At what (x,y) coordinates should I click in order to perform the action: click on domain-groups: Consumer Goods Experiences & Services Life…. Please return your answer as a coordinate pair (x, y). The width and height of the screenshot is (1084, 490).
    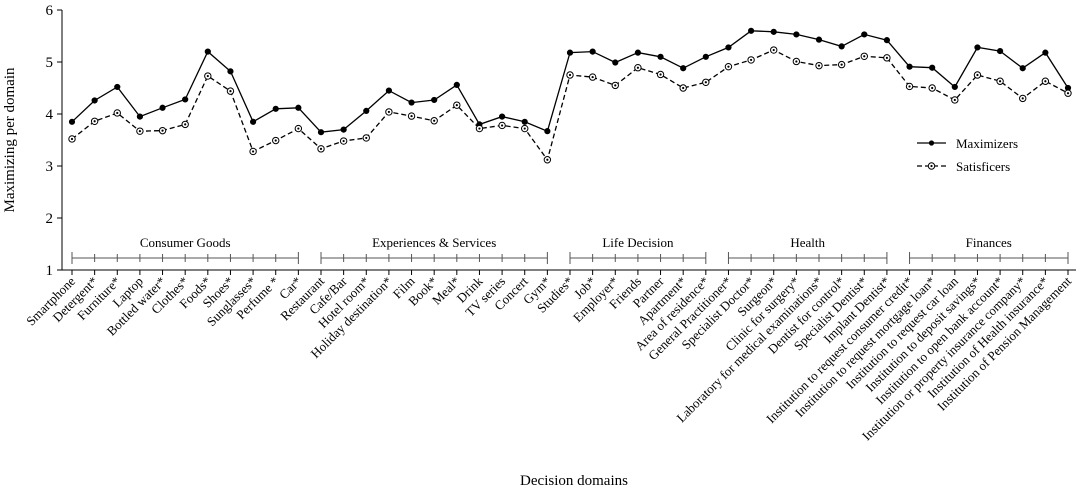
    Looking at the image, I should click on (570, 249).